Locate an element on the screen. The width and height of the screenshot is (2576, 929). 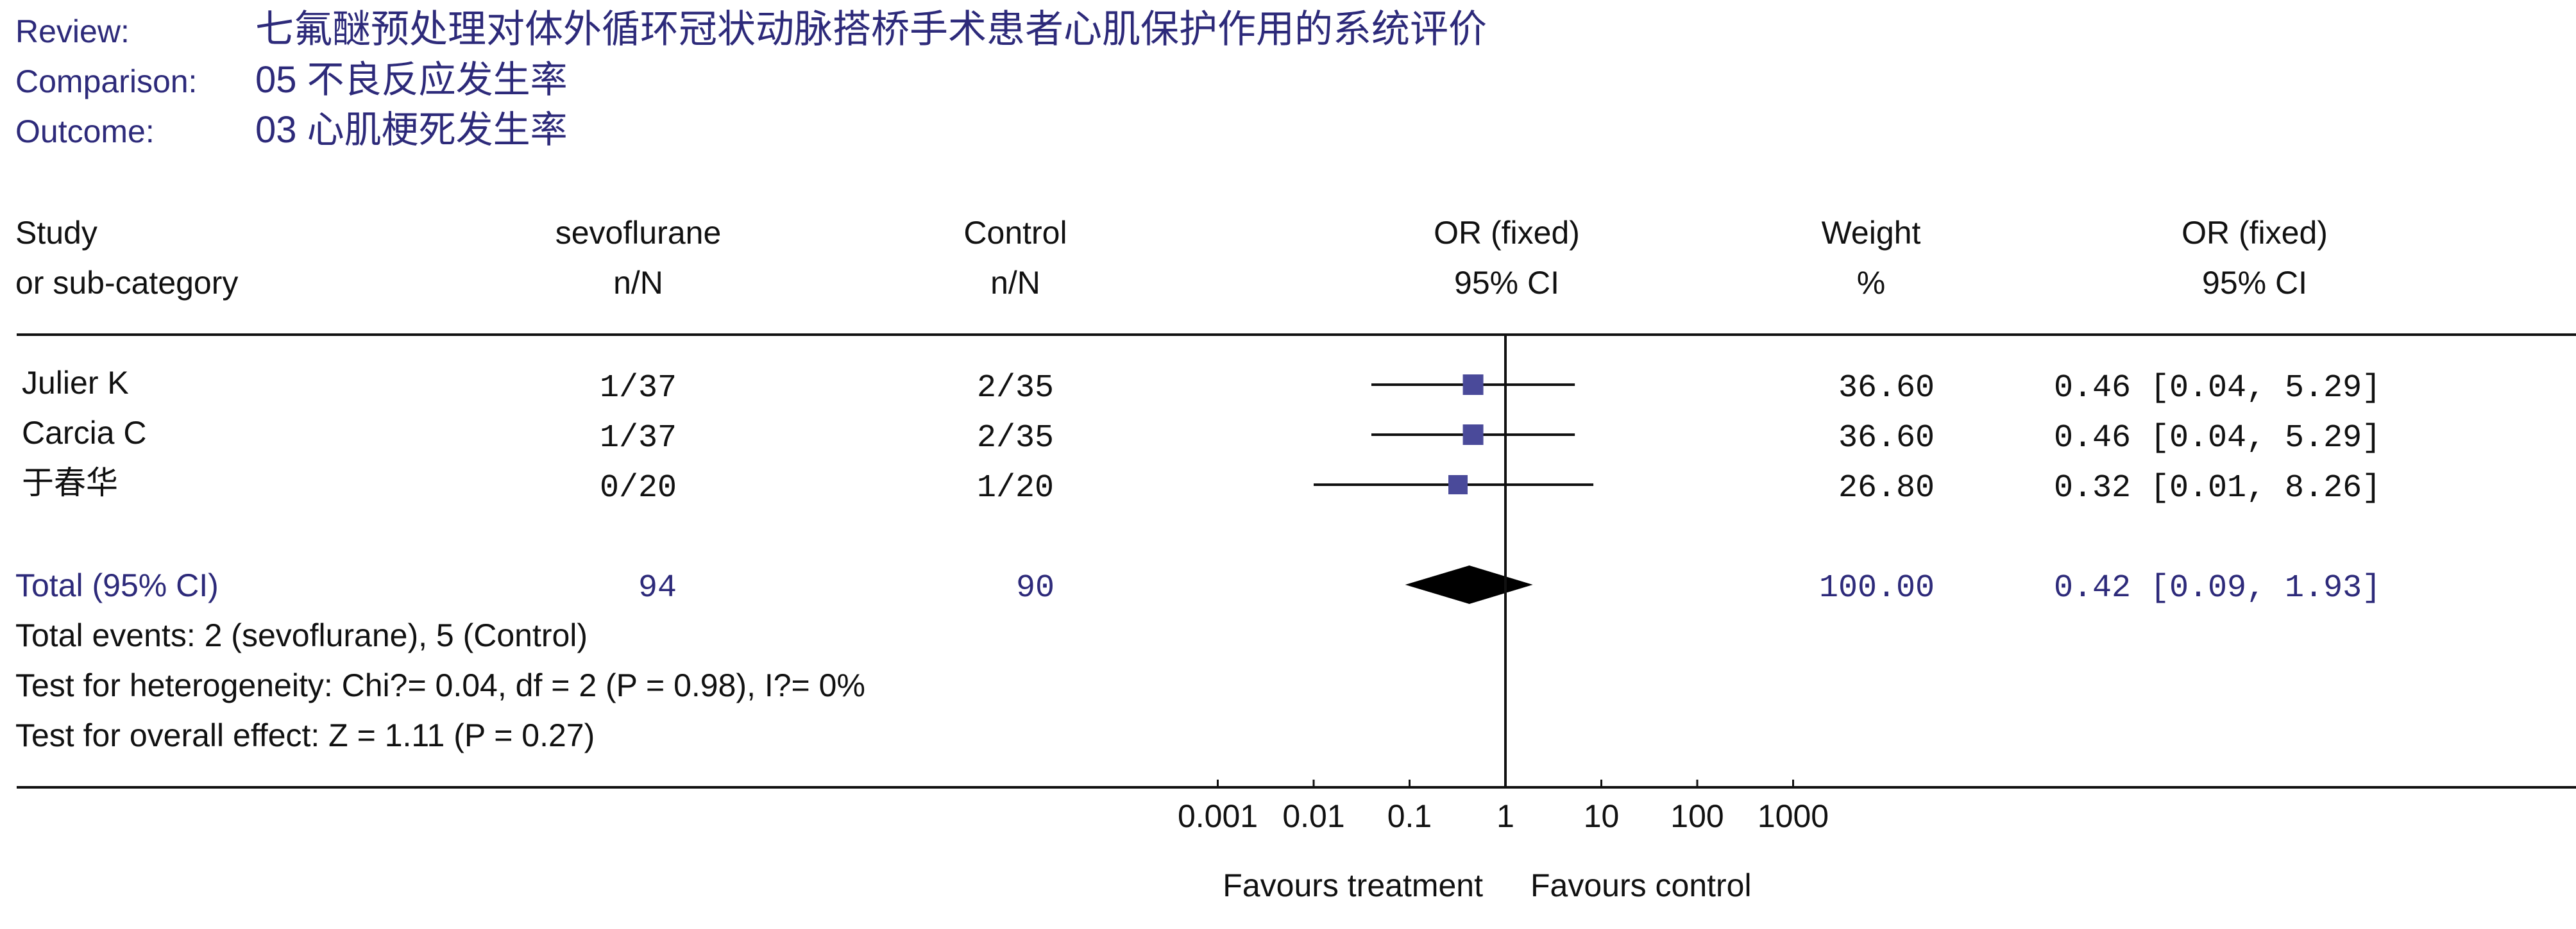
study-row: 于春华 0/20 1/20 26.80 0.32 [0.01, 8.26] is located at coordinates (1201, 485).